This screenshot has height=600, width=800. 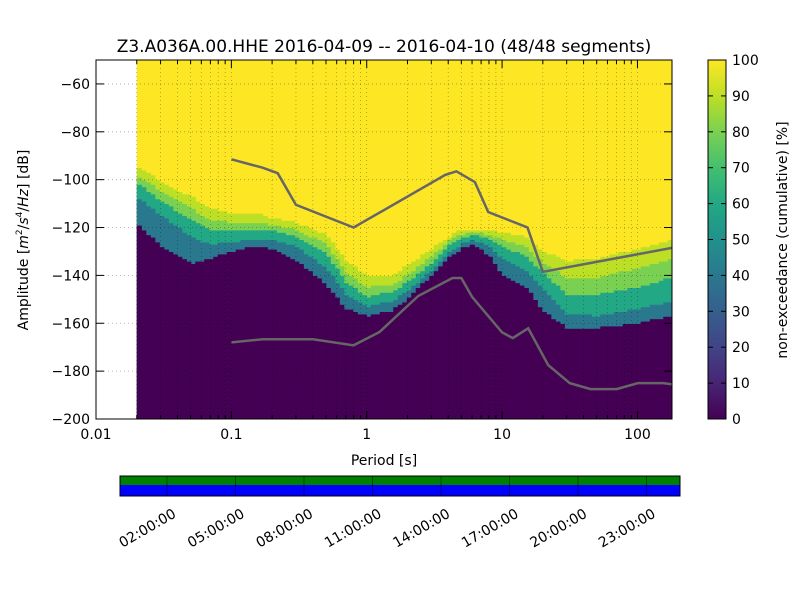 What do you see at coordinates (400, 490) in the screenshot?
I see `timeline-gap-coverage` at bounding box center [400, 490].